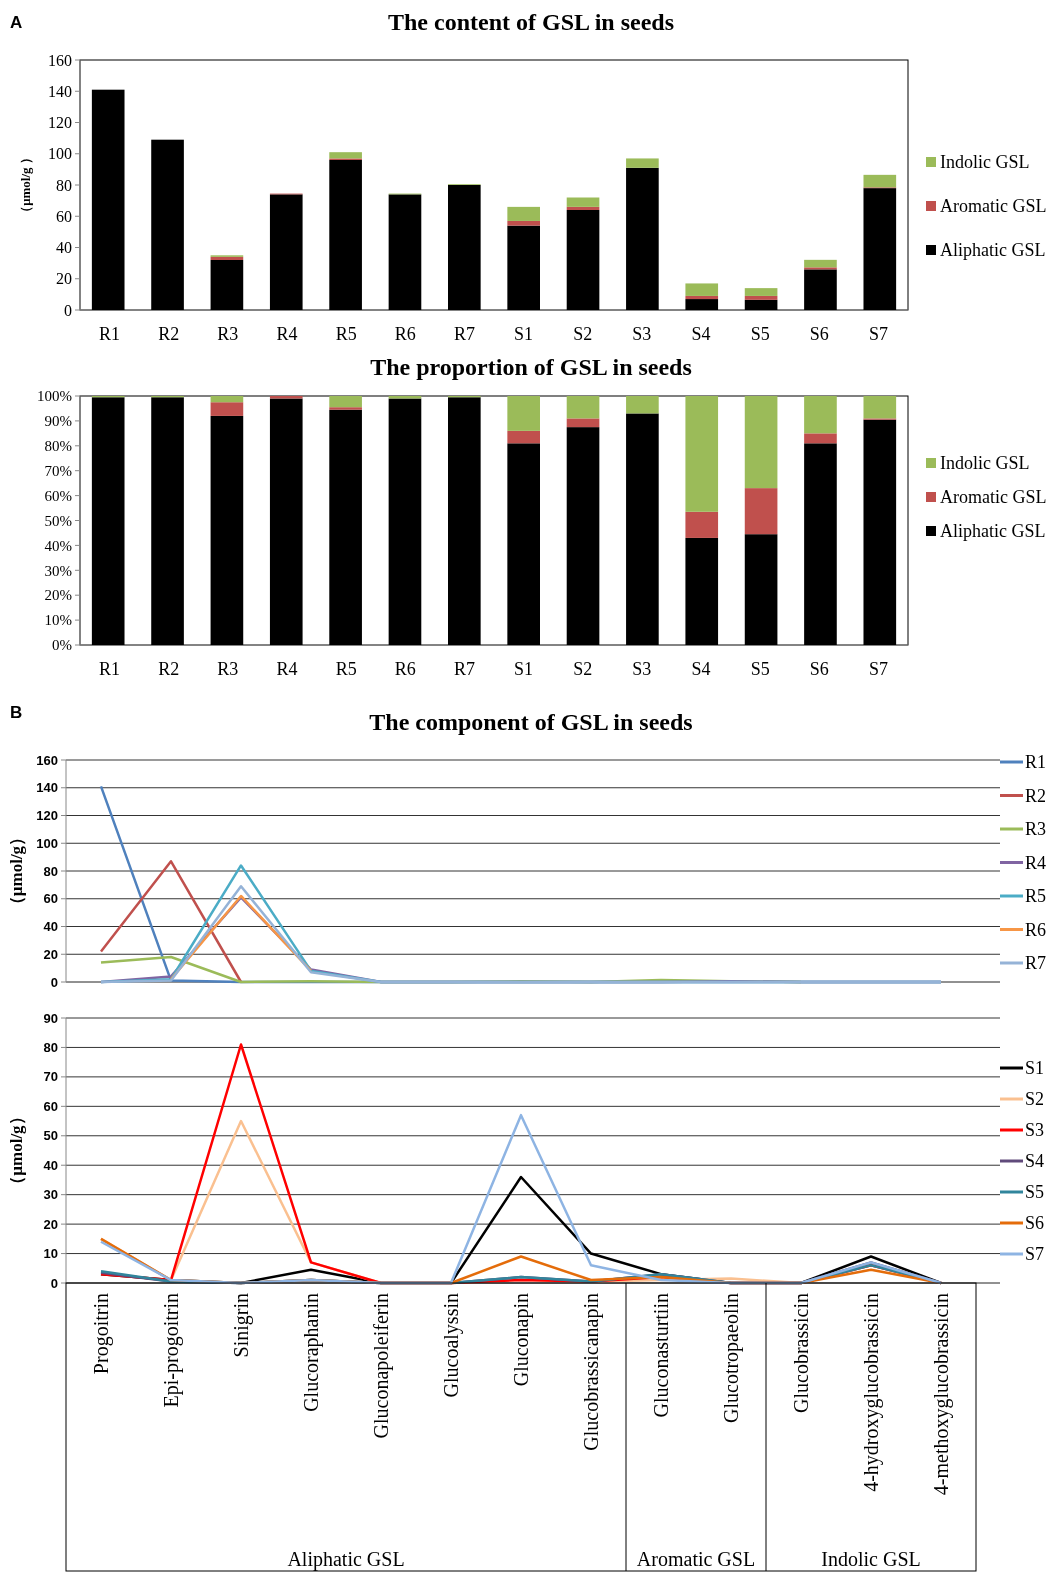 This screenshot has height=1572, width=1062. I want to click on y-tick-label: 10, so click(50, 1254).